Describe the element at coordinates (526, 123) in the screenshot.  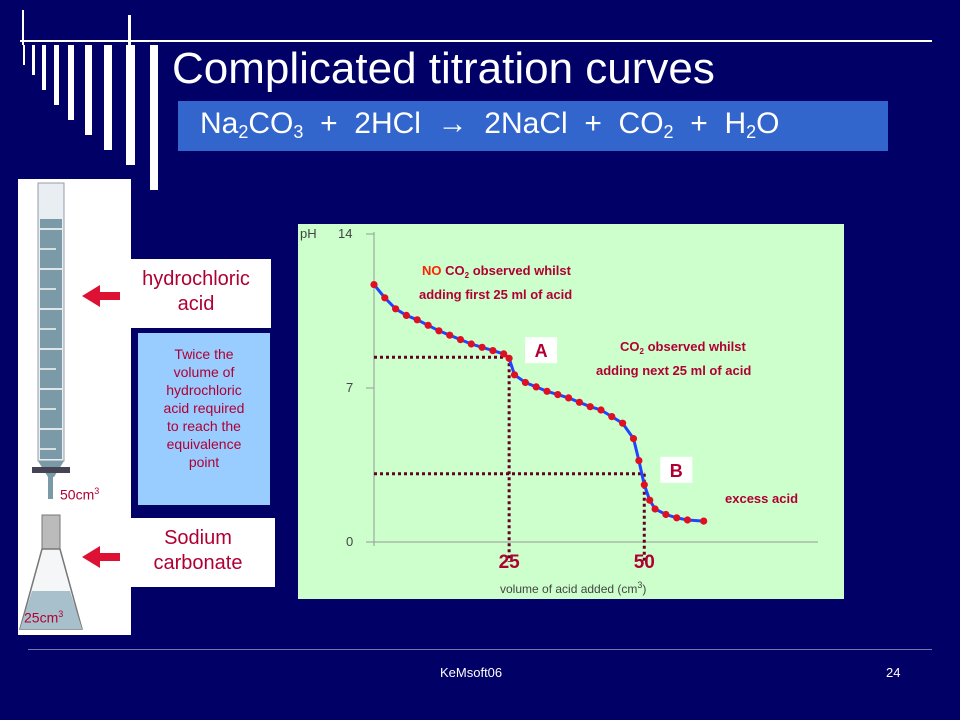
I see `eq-nacl: 2NaCl` at that location.